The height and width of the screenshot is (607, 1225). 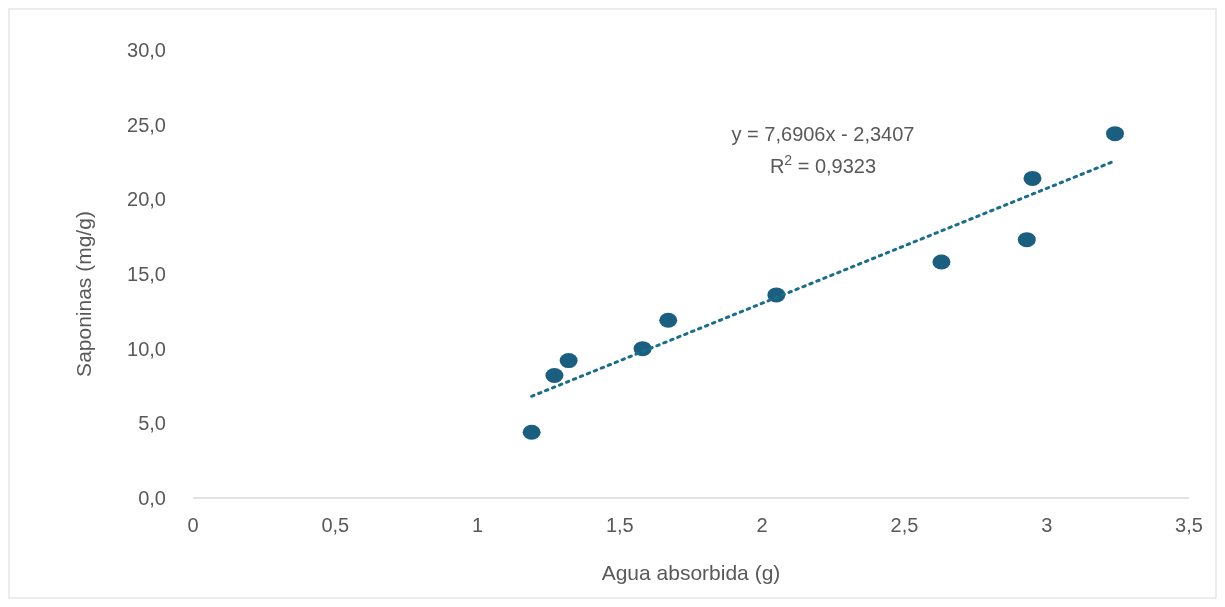 I want to click on x-tick-label: 2,5, so click(x=904, y=525).